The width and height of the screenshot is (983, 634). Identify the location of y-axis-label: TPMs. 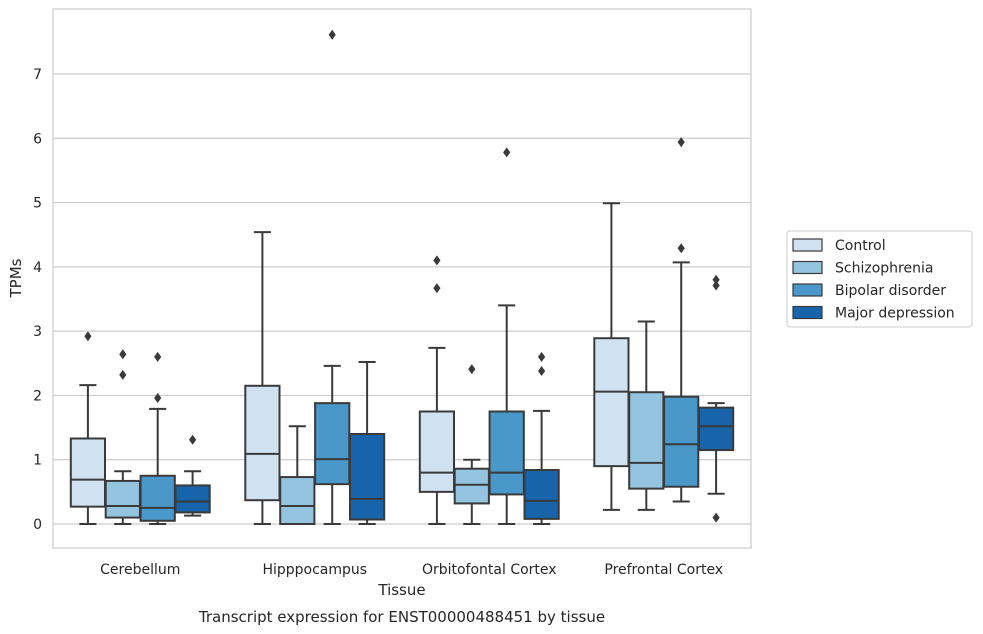
(16, 278).